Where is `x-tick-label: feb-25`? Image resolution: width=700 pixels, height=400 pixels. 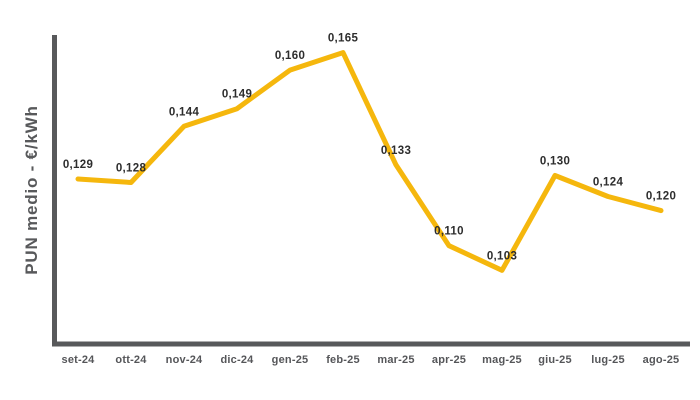
x-tick-label: feb-25 is located at coordinates (343, 360).